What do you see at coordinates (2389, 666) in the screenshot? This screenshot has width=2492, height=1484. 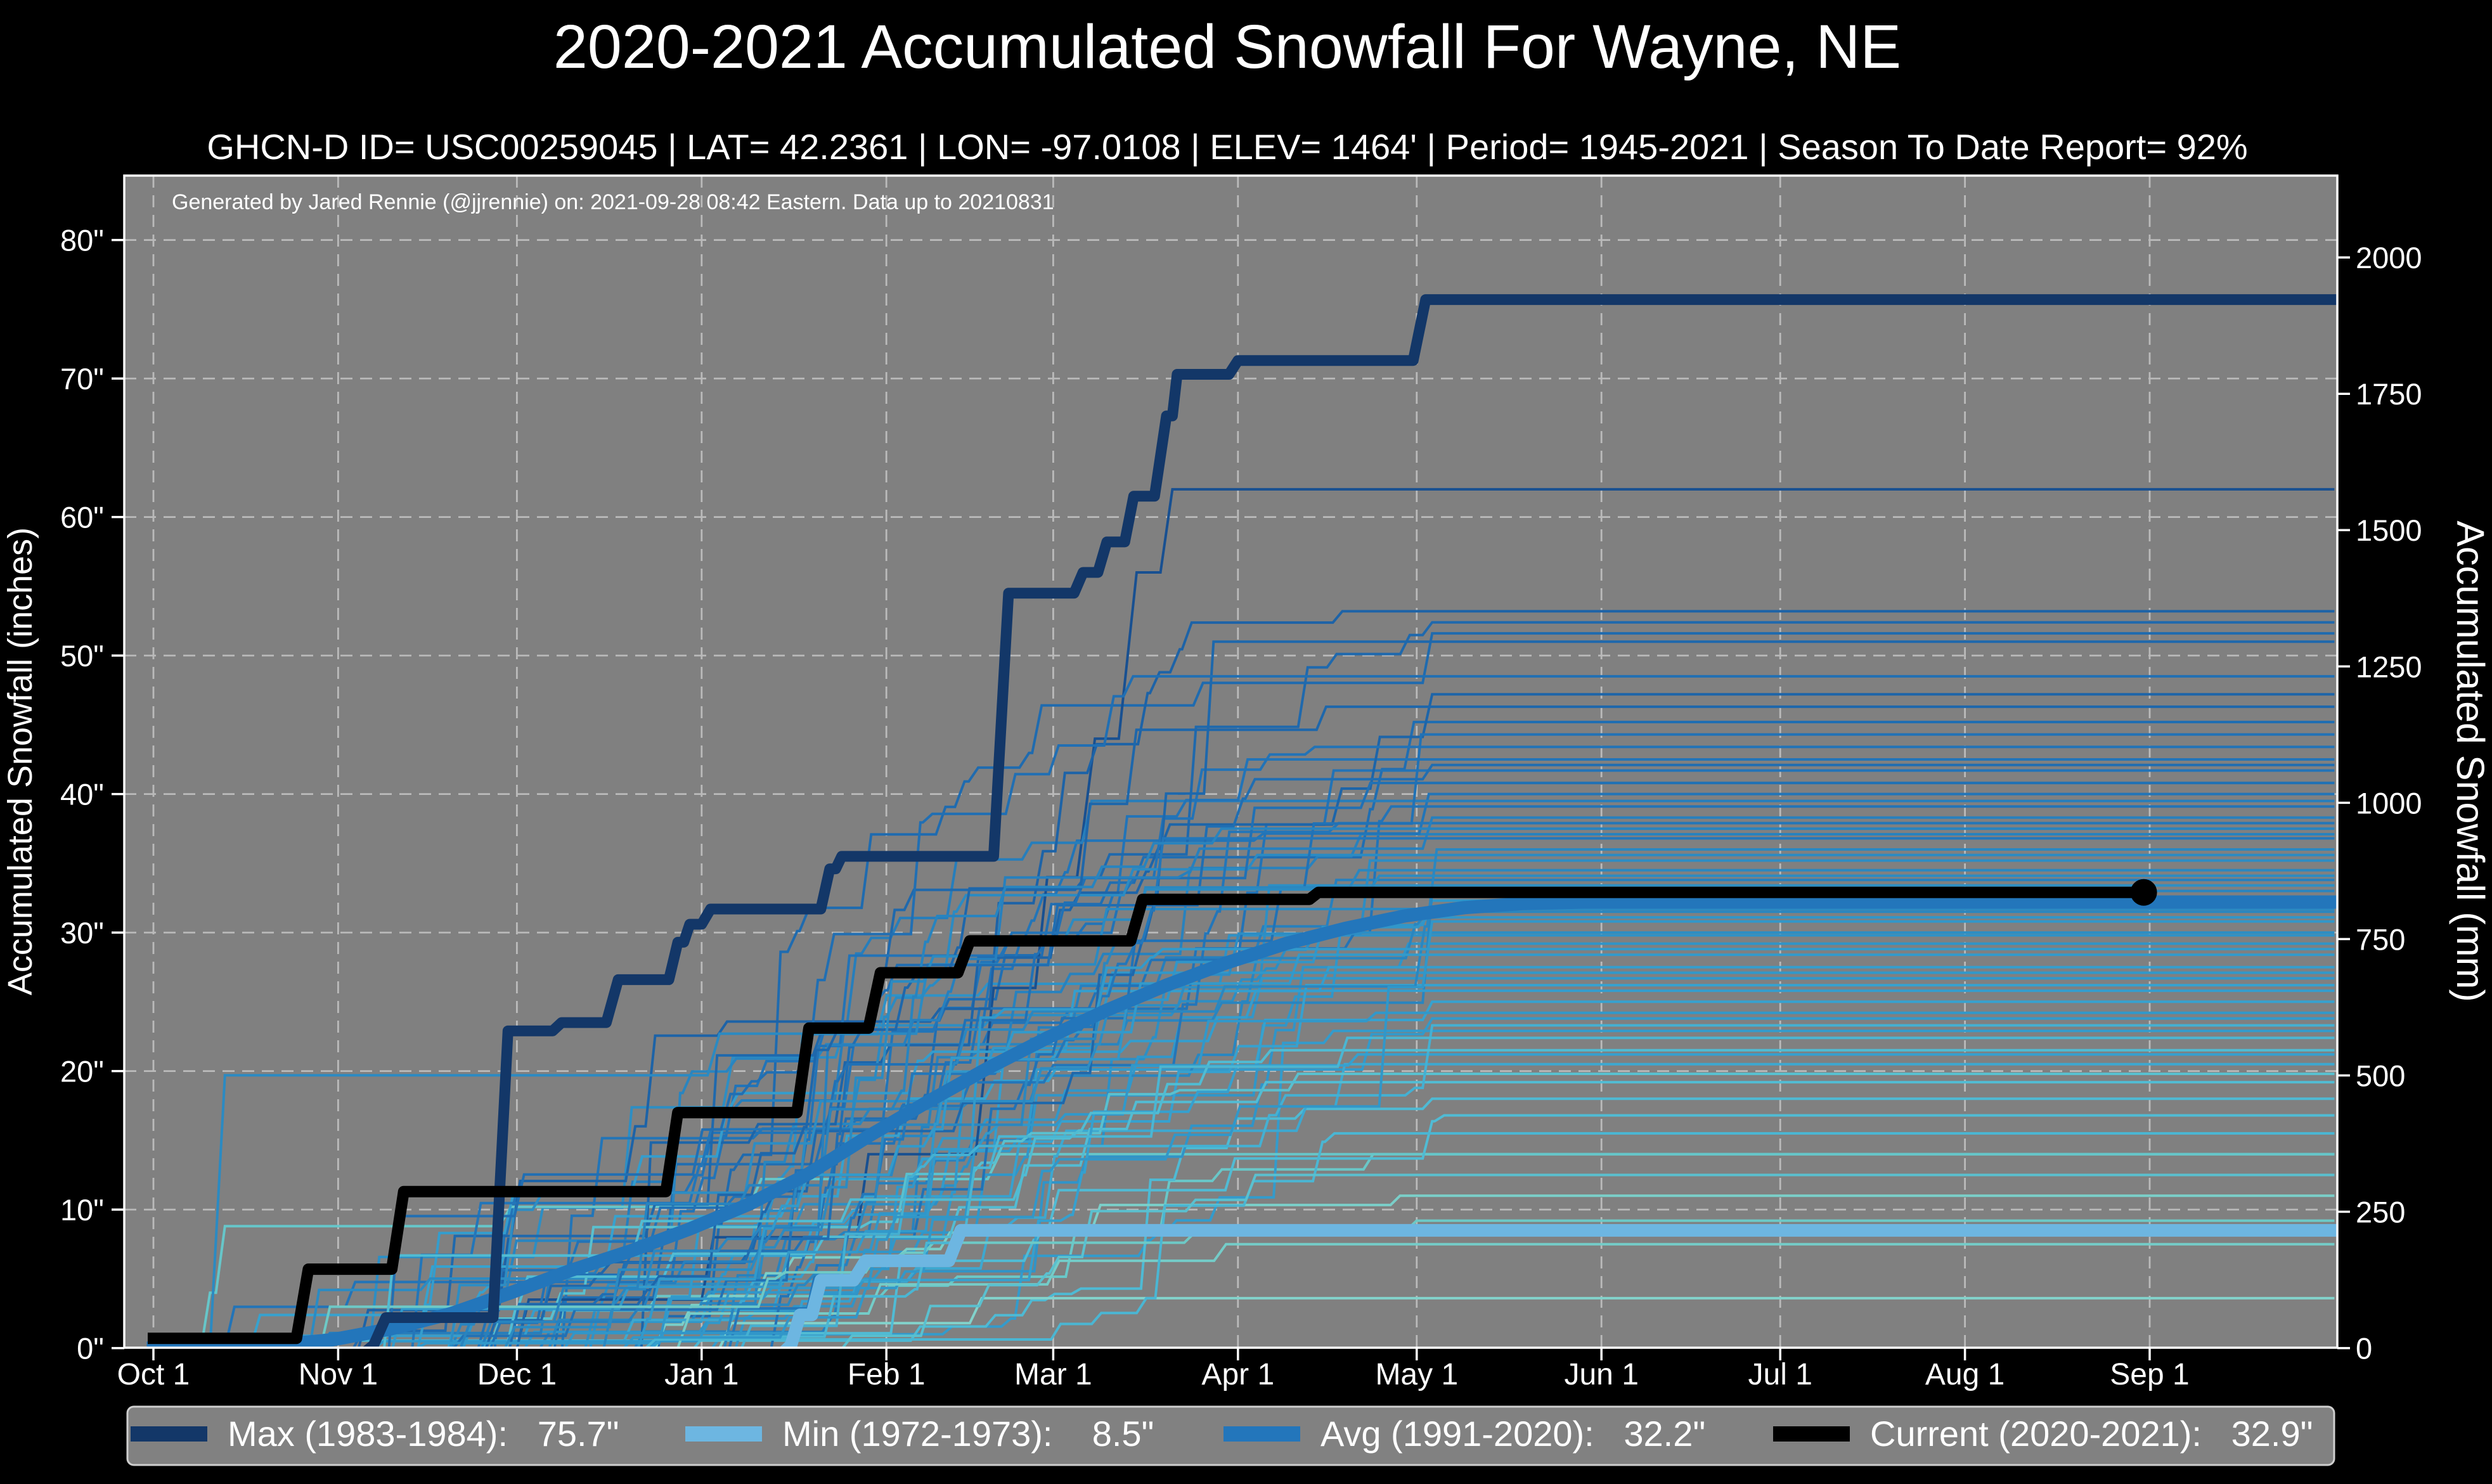 I see `svg-text: 1250` at bounding box center [2389, 666].